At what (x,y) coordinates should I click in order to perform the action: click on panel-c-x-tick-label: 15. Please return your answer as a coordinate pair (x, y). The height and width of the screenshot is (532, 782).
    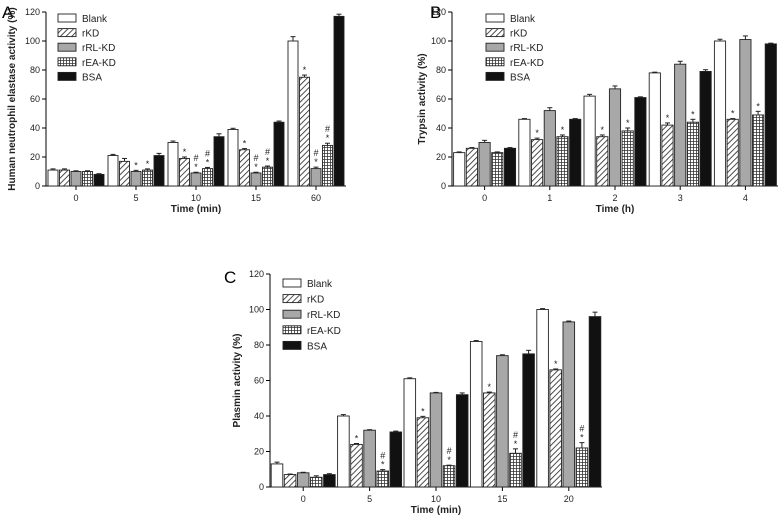
    Looking at the image, I should click on (502, 499).